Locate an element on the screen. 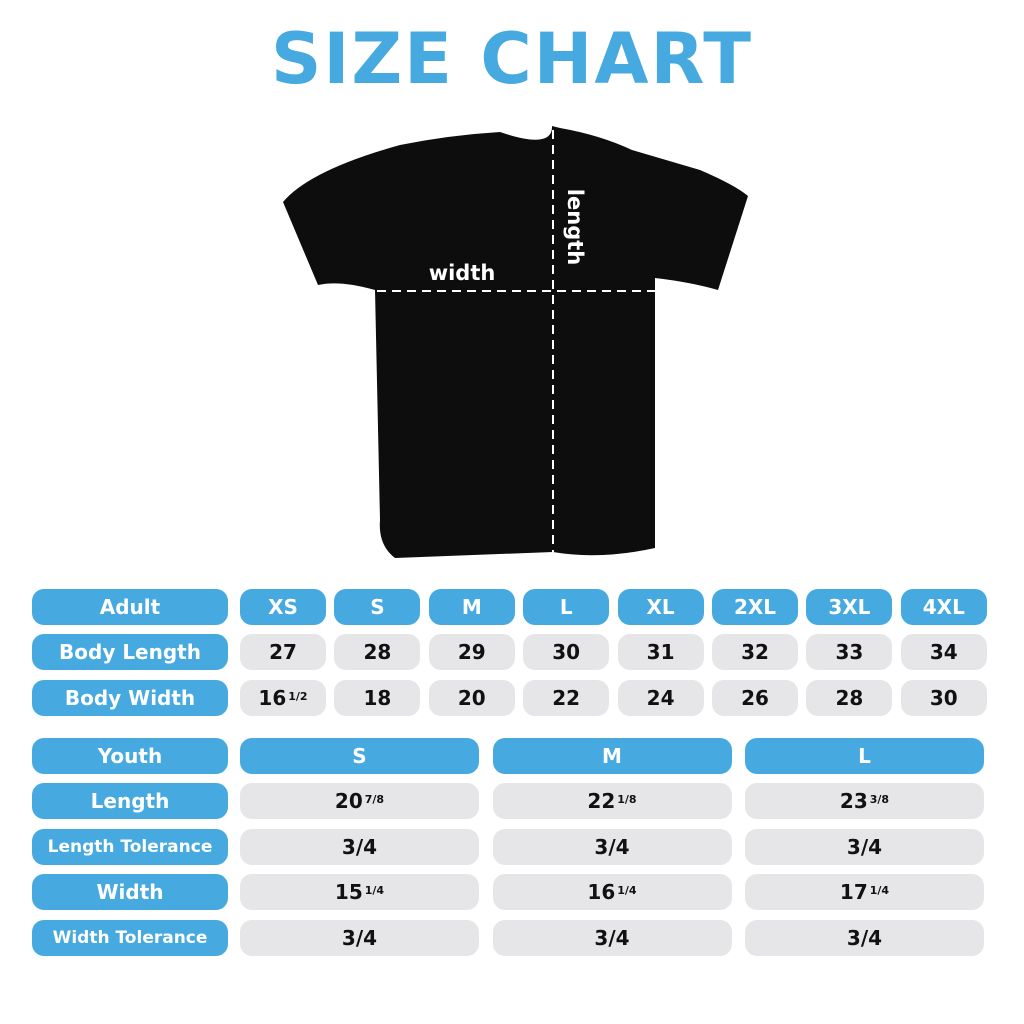  cell-value: XL is located at coordinates (660, 607).